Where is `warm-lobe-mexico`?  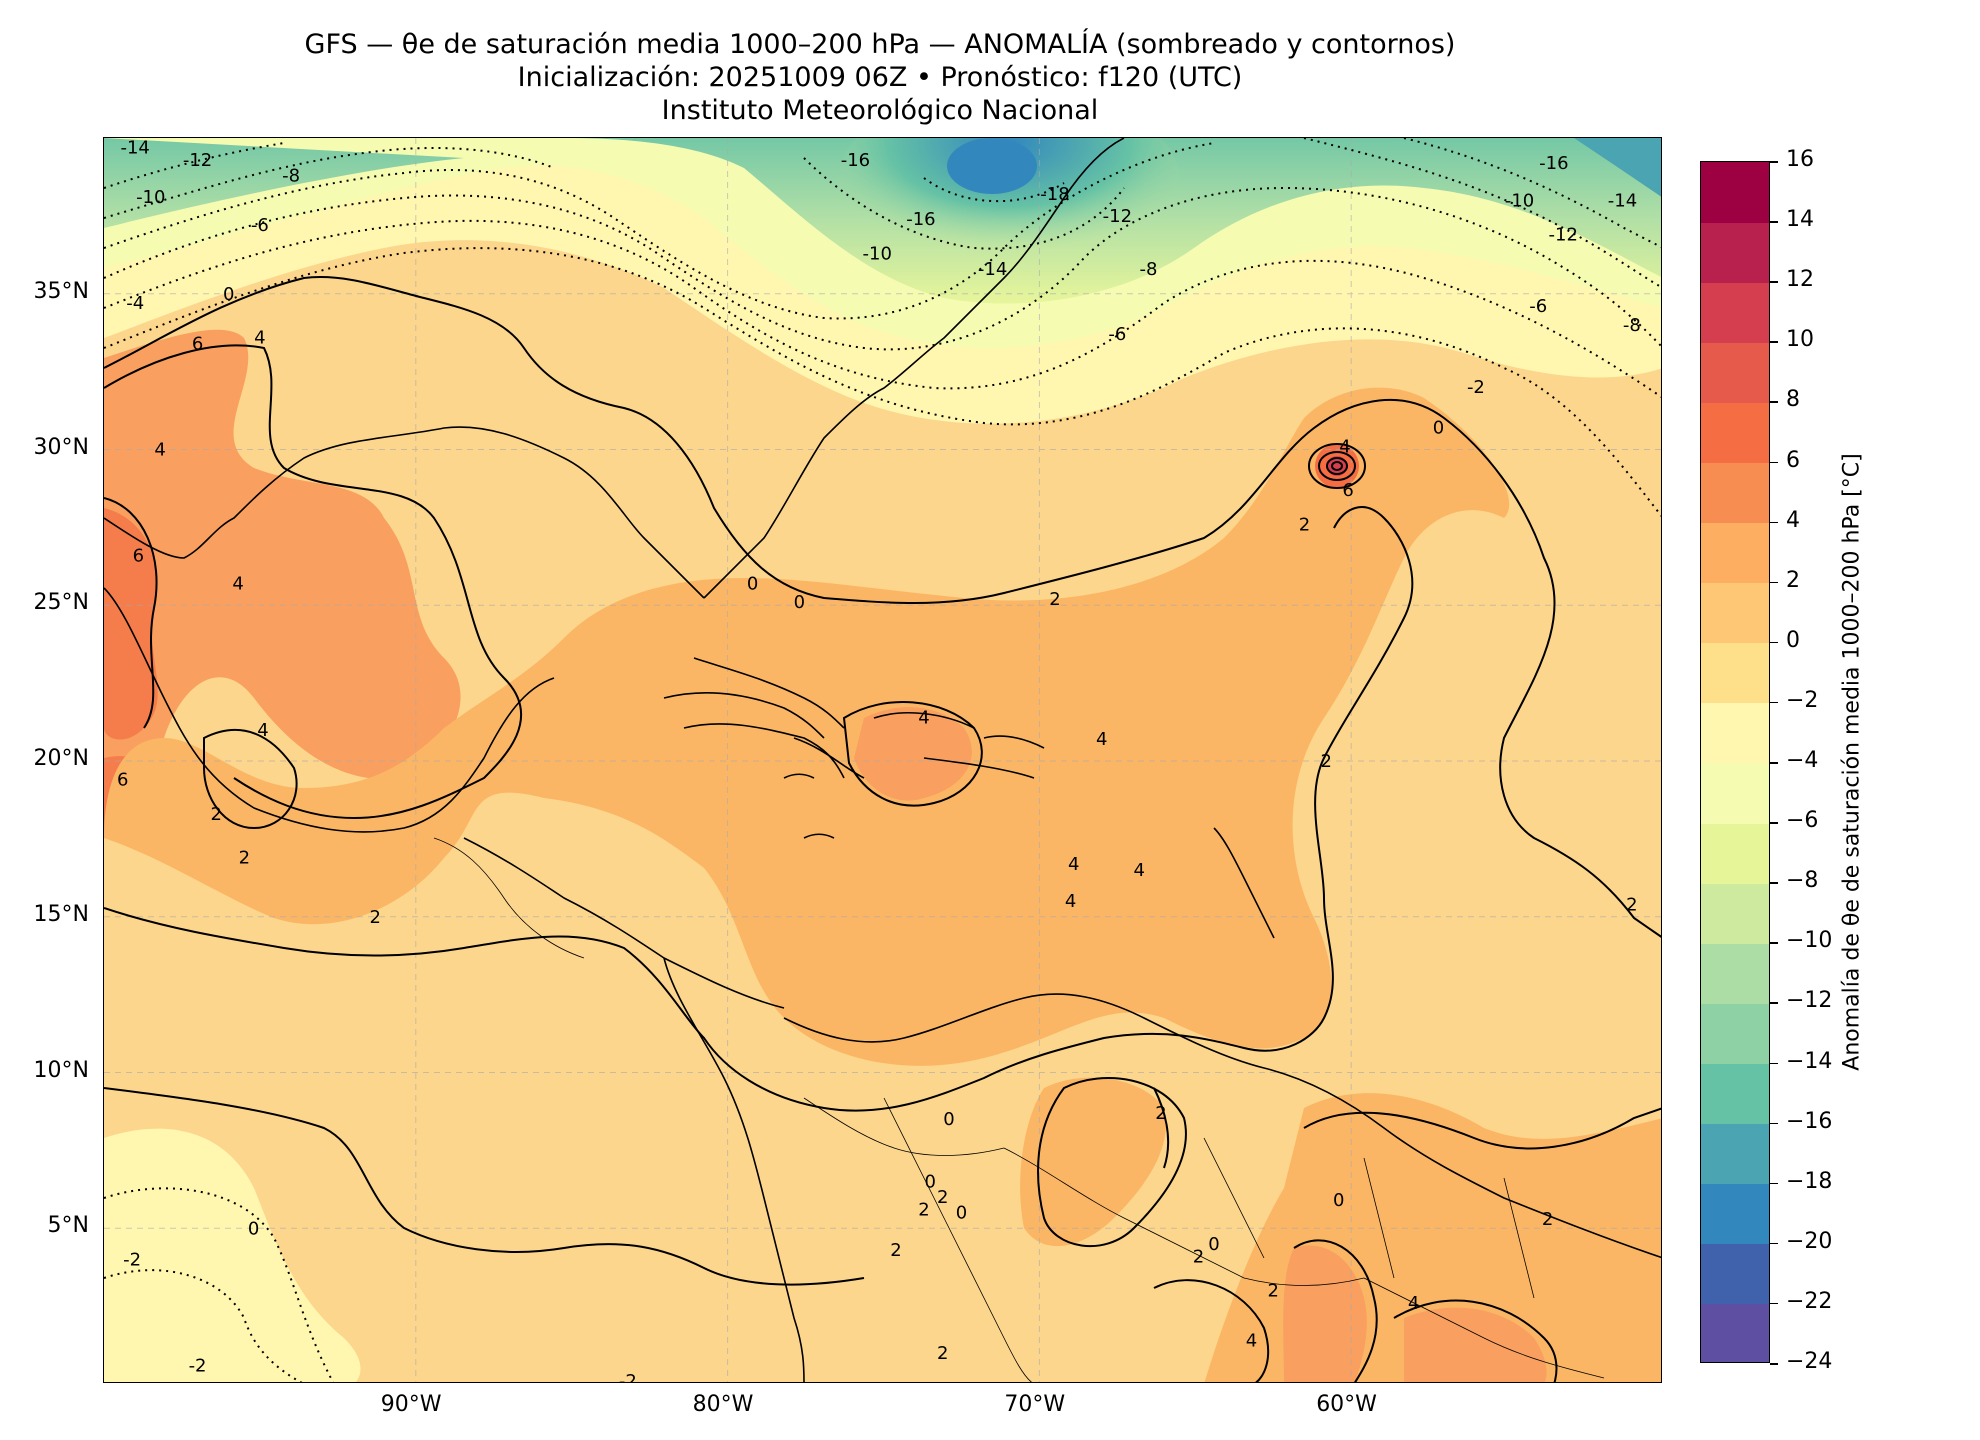 warm-lobe-mexico is located at coordinates (282, 583).